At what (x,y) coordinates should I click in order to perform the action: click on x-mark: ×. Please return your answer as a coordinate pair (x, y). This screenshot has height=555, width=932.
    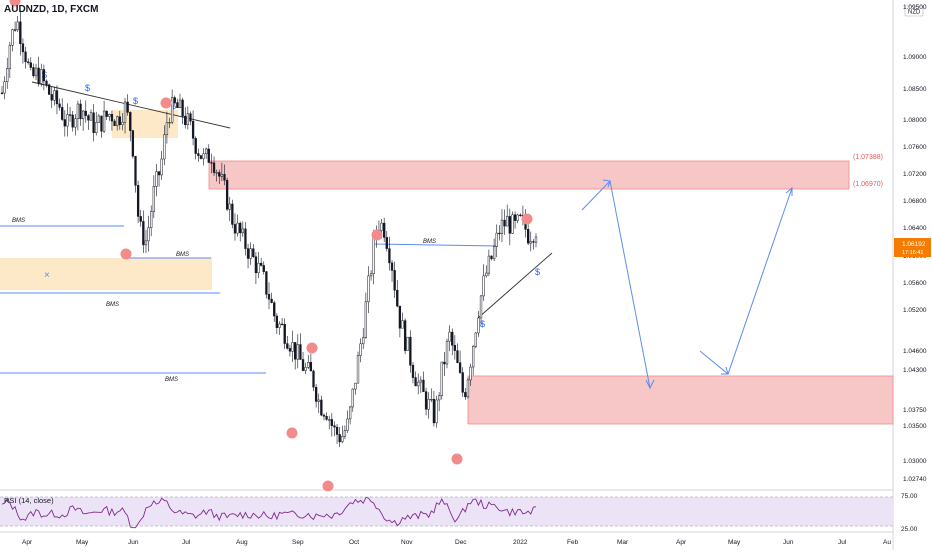
    Looking at the image, I should click on (47, 275).